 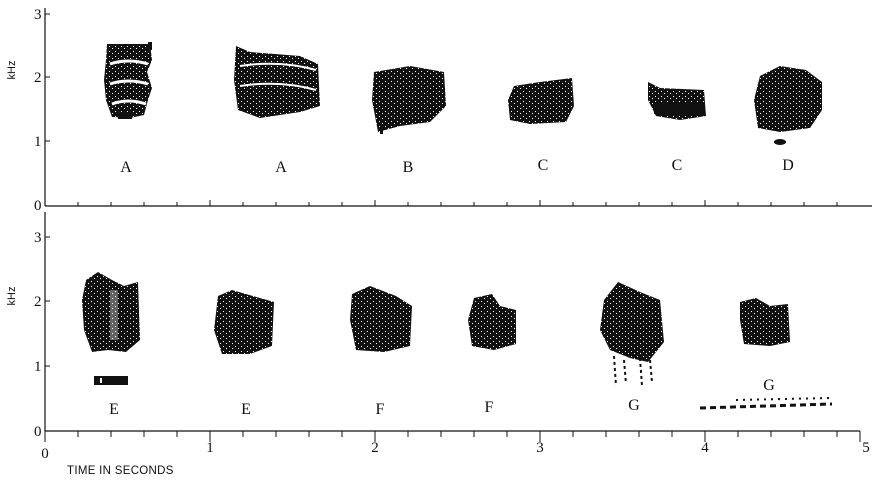 What do you see at coordinates (12, 296) in the screenshot?
I see `bottom-y-unit: kHz` at bounding box center [12, 296].